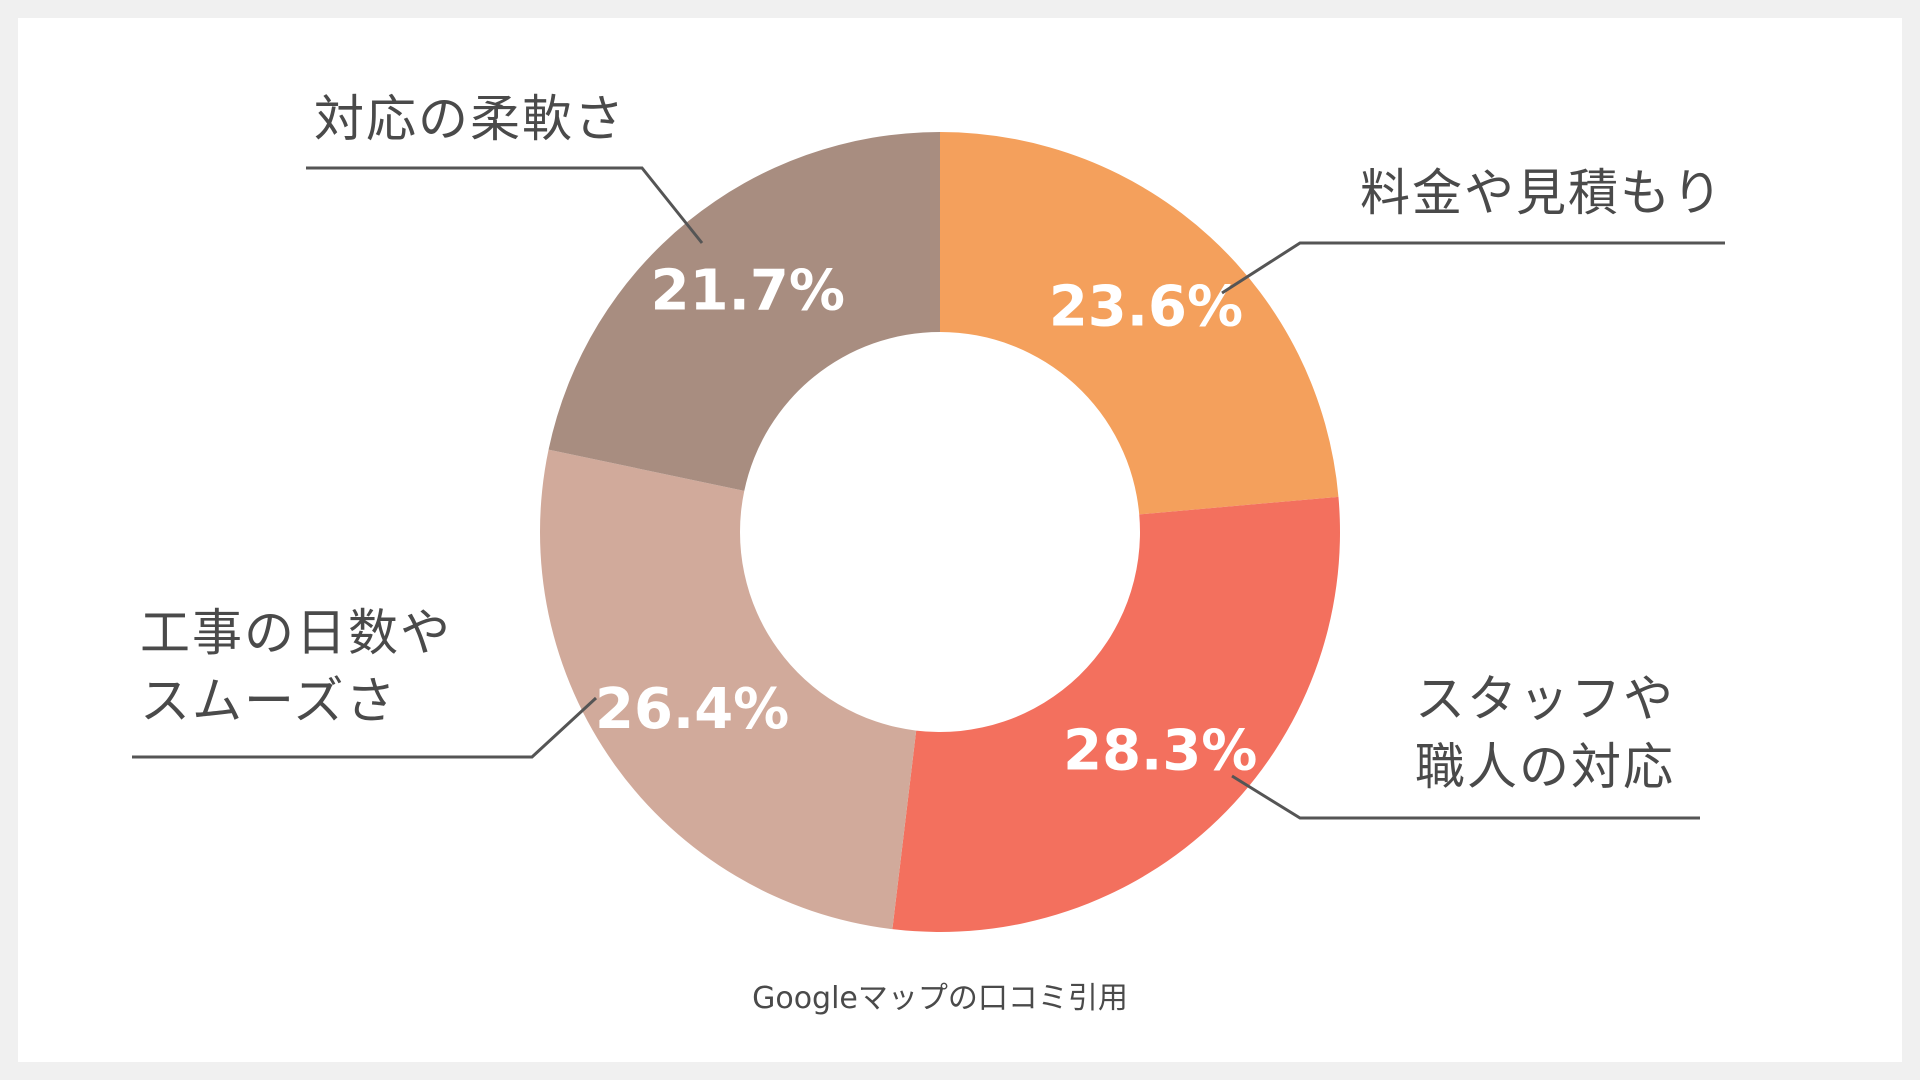  I want to click on category-label: スタッフや職人の対応, so click(1545, 733).